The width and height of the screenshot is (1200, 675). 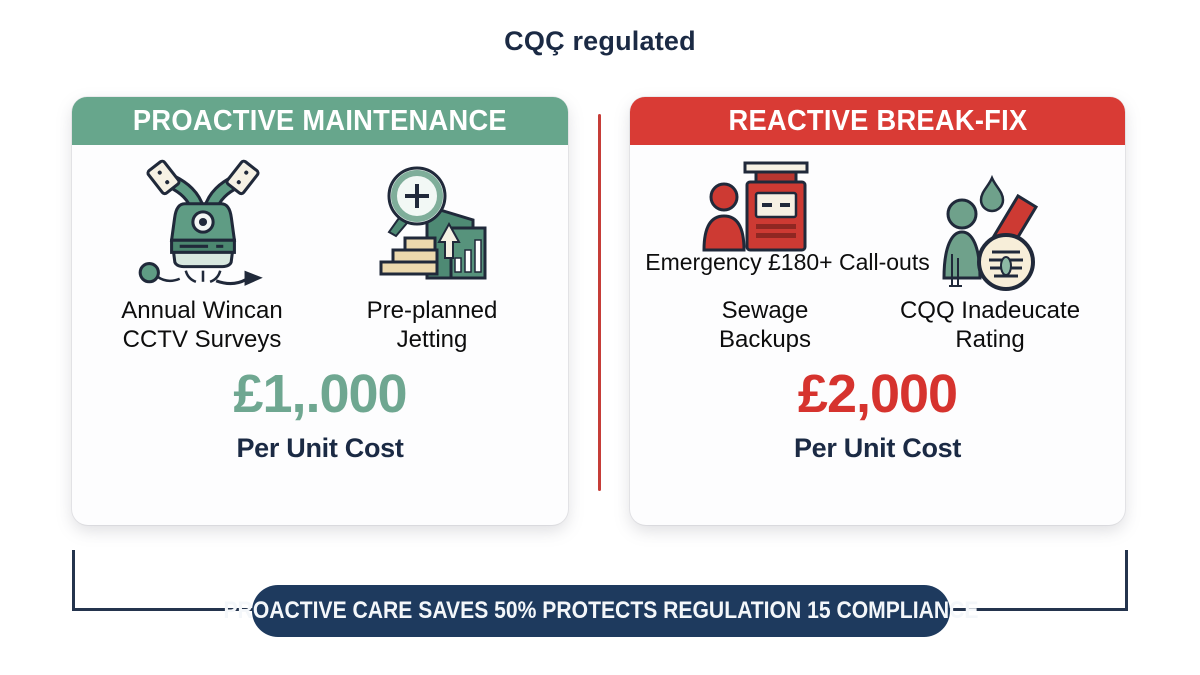 I want to click on proactive-card-header: PROACTIVE MAINTENANCE, so click(x=320, y=121).